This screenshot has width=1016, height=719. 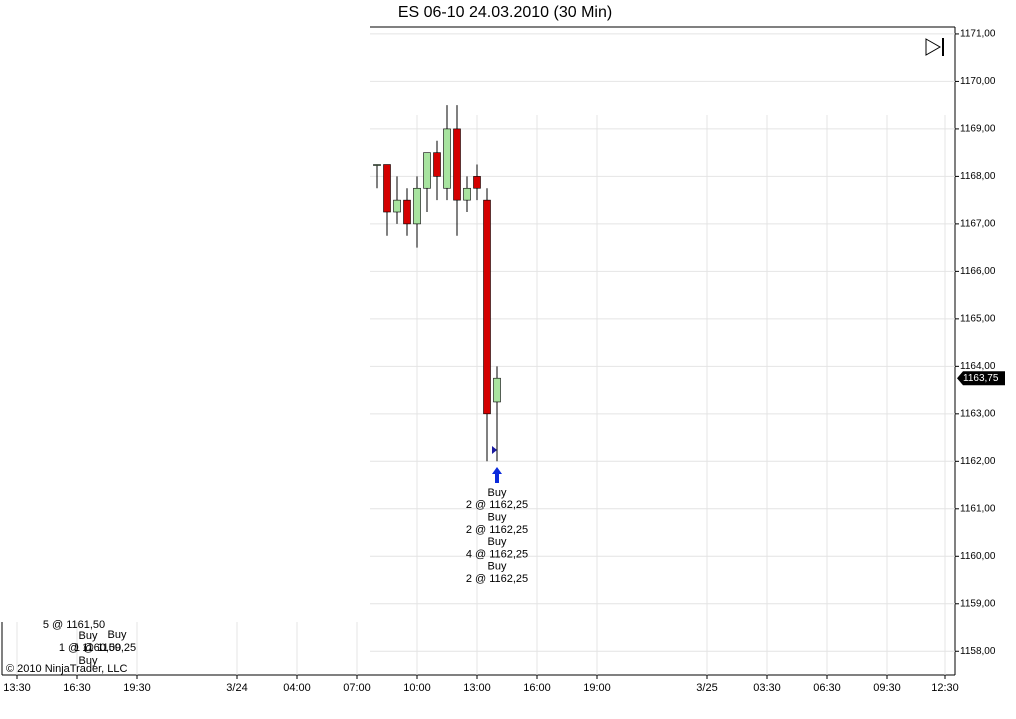 I want to click on trade-label: 5 @ 1161,50, so click(x=74, y=625).